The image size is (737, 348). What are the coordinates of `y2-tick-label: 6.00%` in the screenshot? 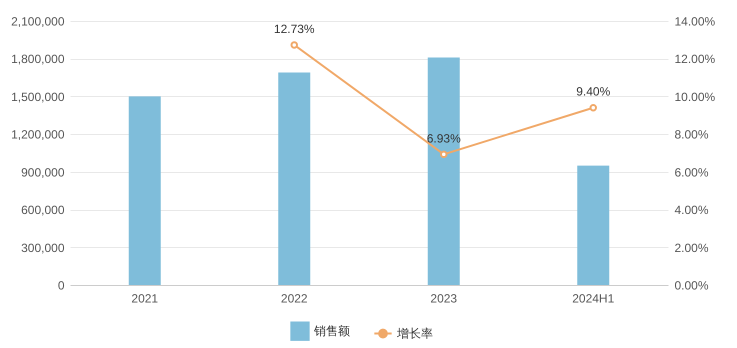 It's located at (691, 172).